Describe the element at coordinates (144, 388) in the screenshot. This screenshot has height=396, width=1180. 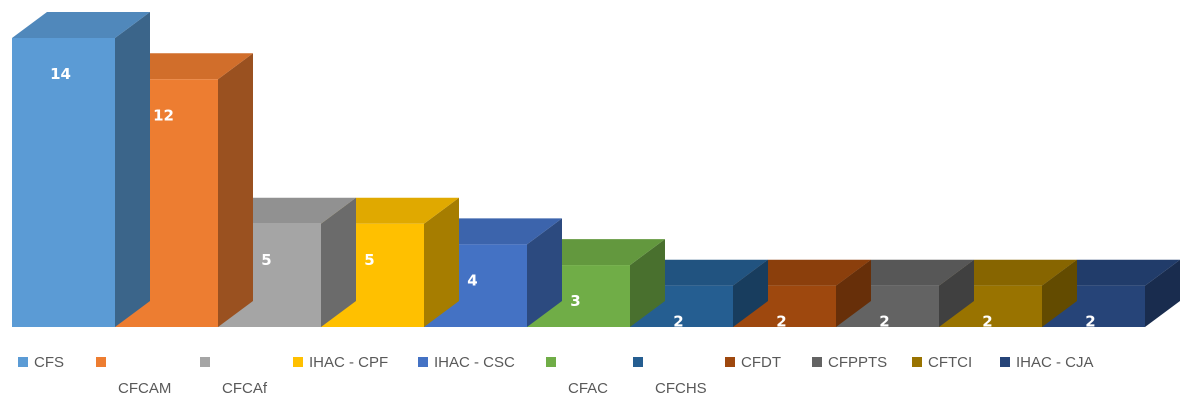
I see `legend-label-cfcam: CFCAM` at that location.